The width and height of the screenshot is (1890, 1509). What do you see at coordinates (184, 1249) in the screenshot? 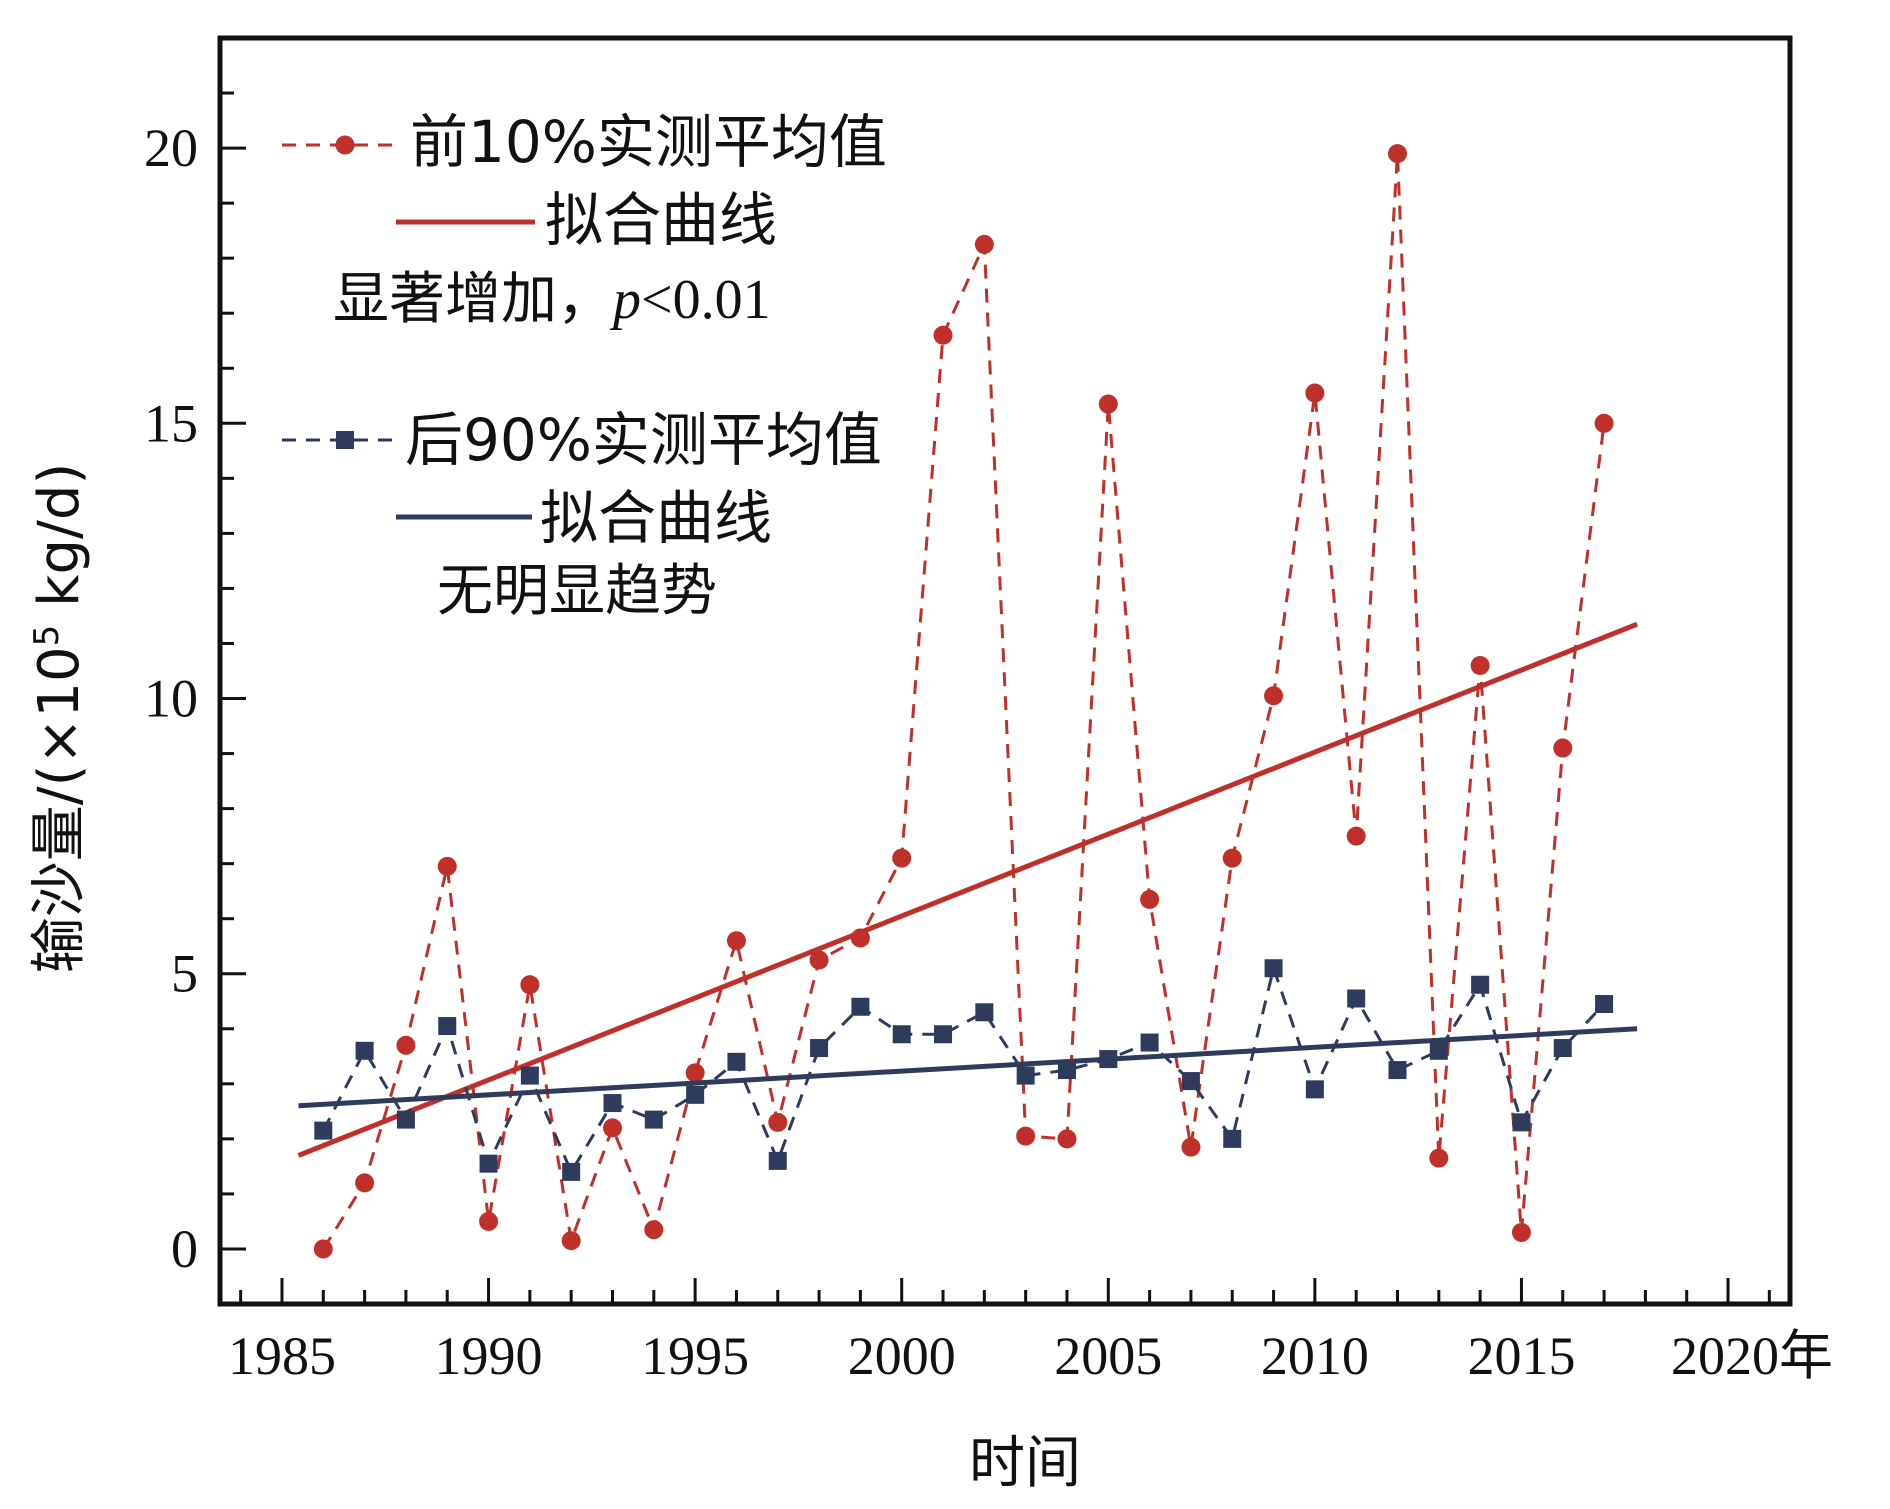
I see `y-tick-label: 0` at bounding box center [184, 1249].